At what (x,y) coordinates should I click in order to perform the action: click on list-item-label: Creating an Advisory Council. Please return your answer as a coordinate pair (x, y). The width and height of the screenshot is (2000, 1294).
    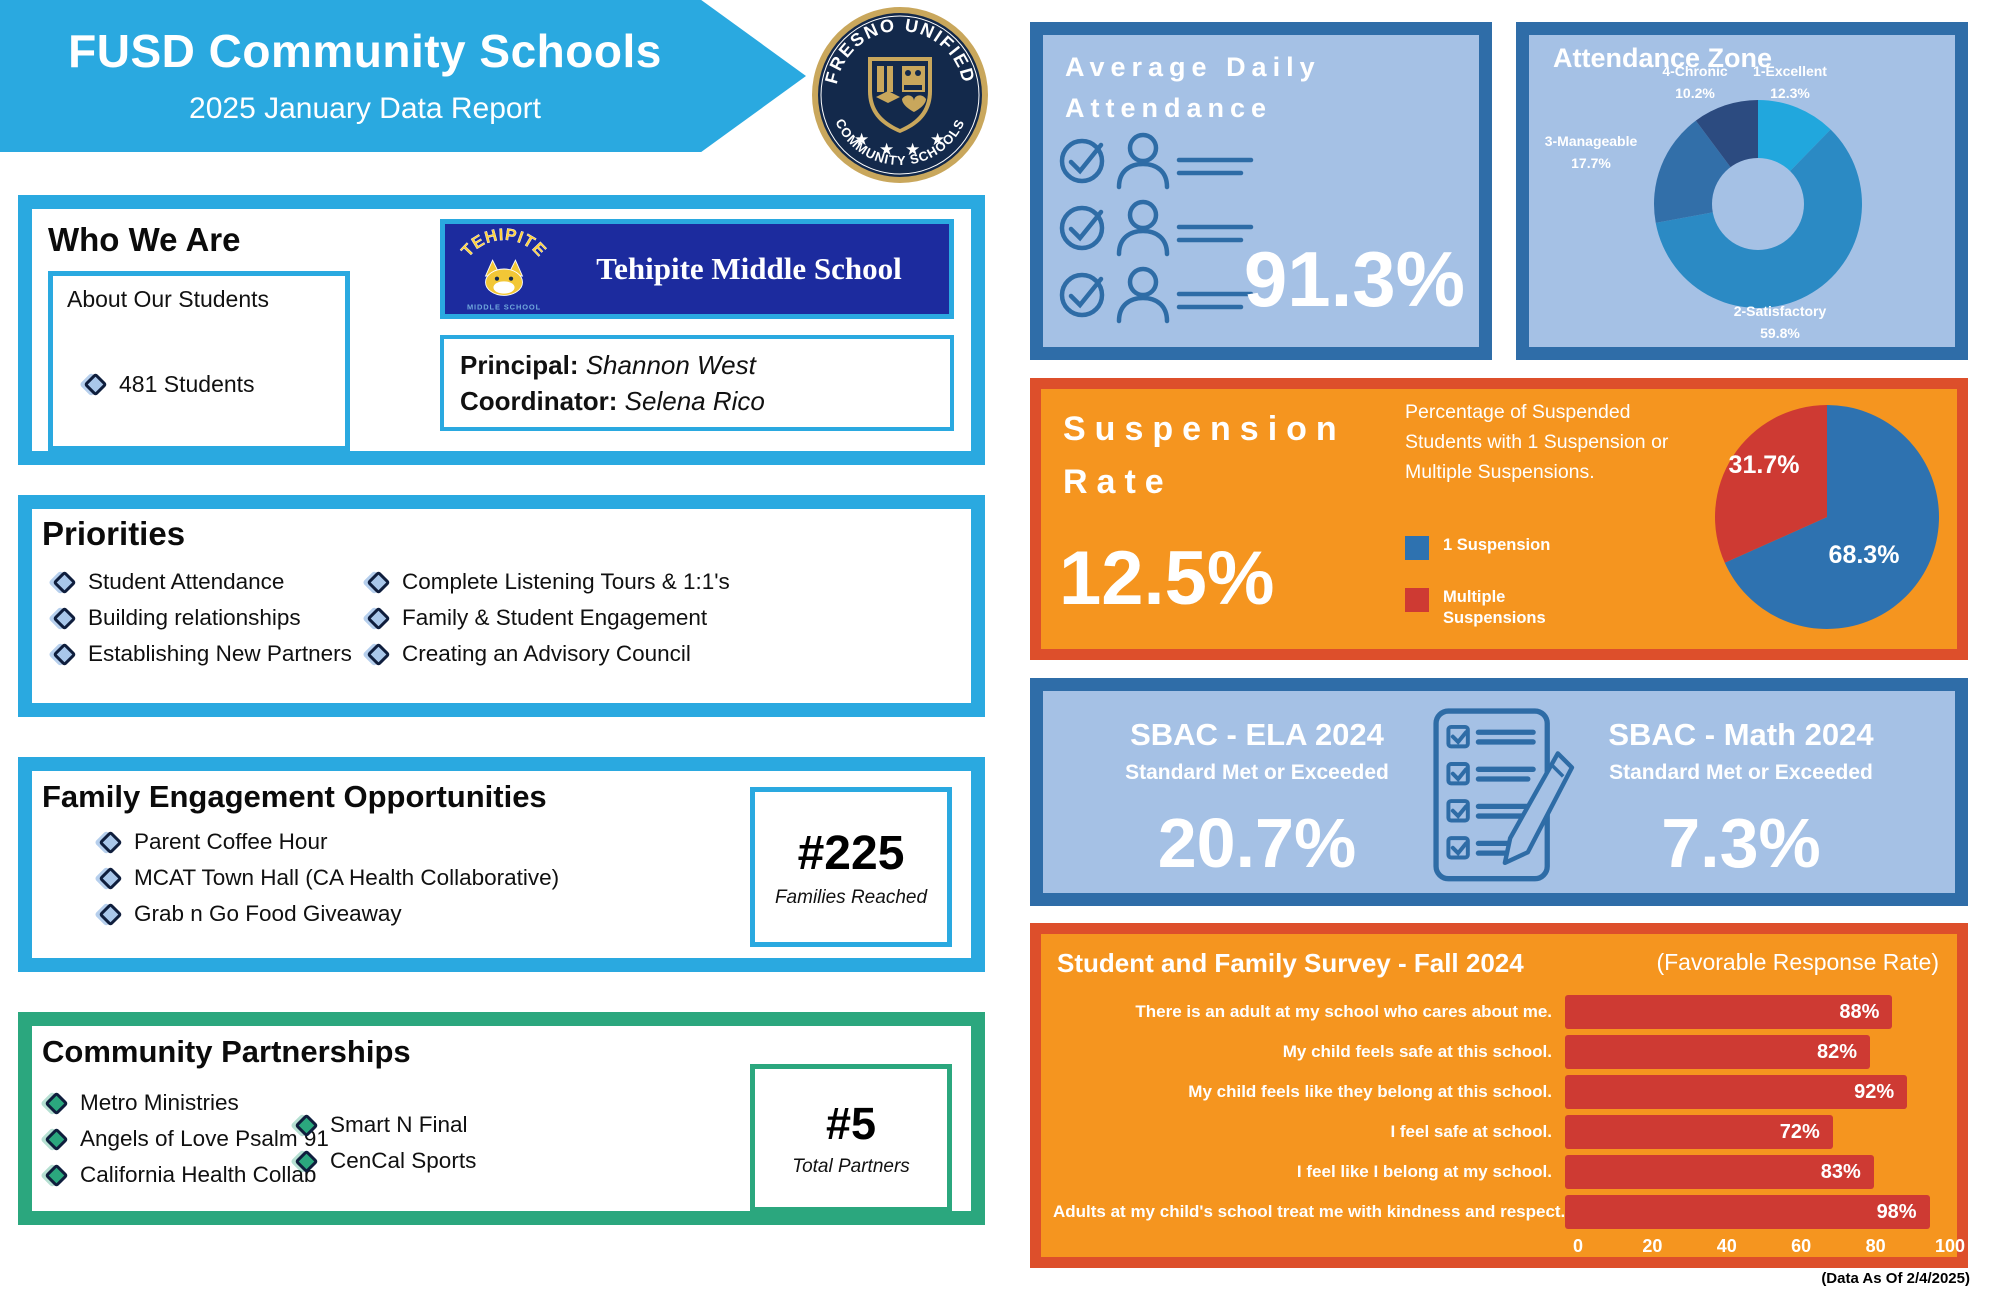
    Looking at the image, I should click on (546, 653).